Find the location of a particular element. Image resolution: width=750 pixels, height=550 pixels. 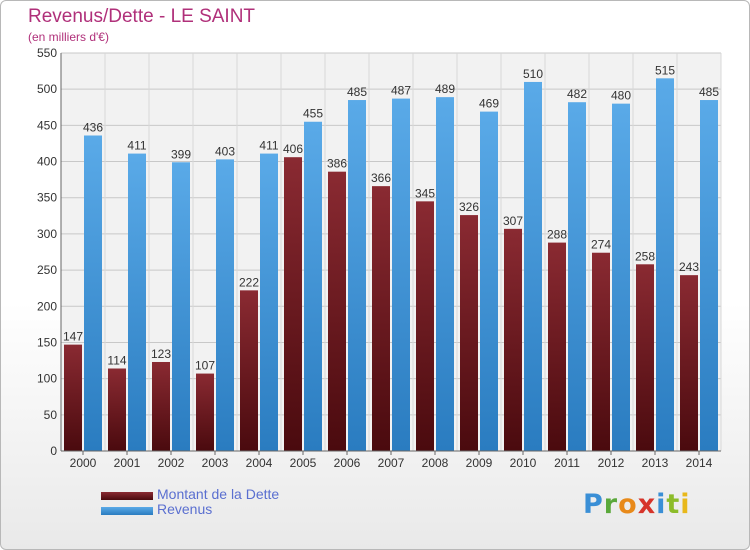

y-tick-label: 300 is located at coordinates (47, 234).